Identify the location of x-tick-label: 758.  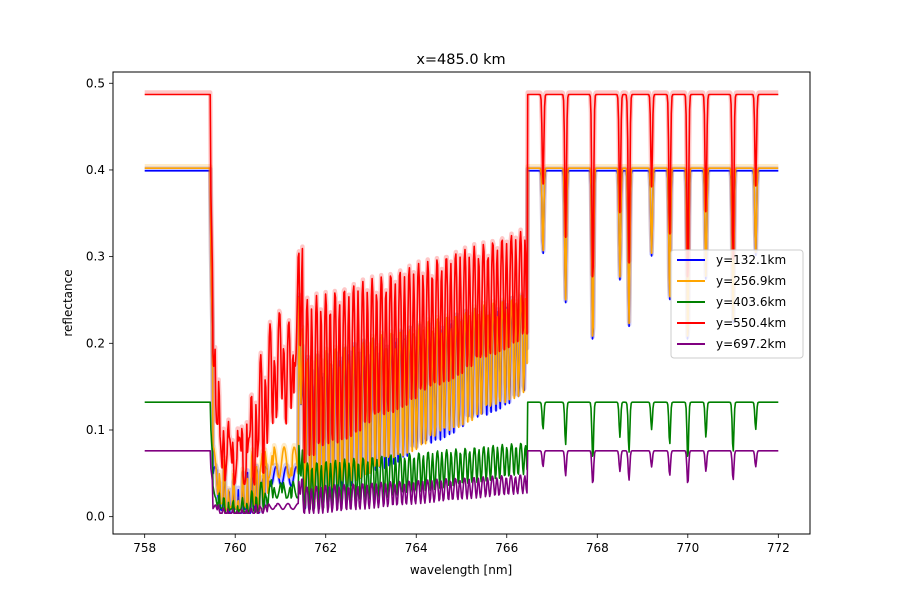
(144, 548).